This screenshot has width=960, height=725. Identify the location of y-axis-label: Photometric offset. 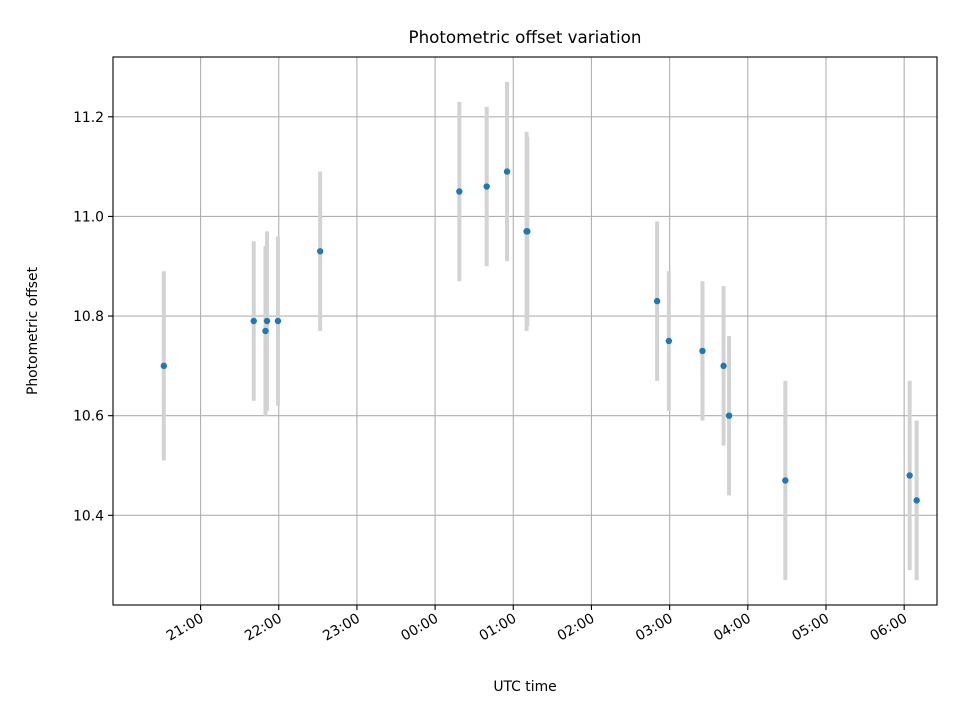
(33, 330).